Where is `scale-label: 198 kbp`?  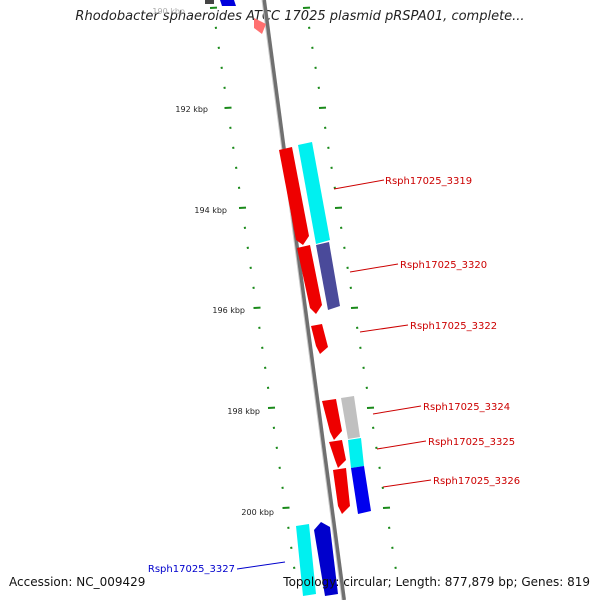 scale-label: 198 kbp is located at coordinates (243, 411).